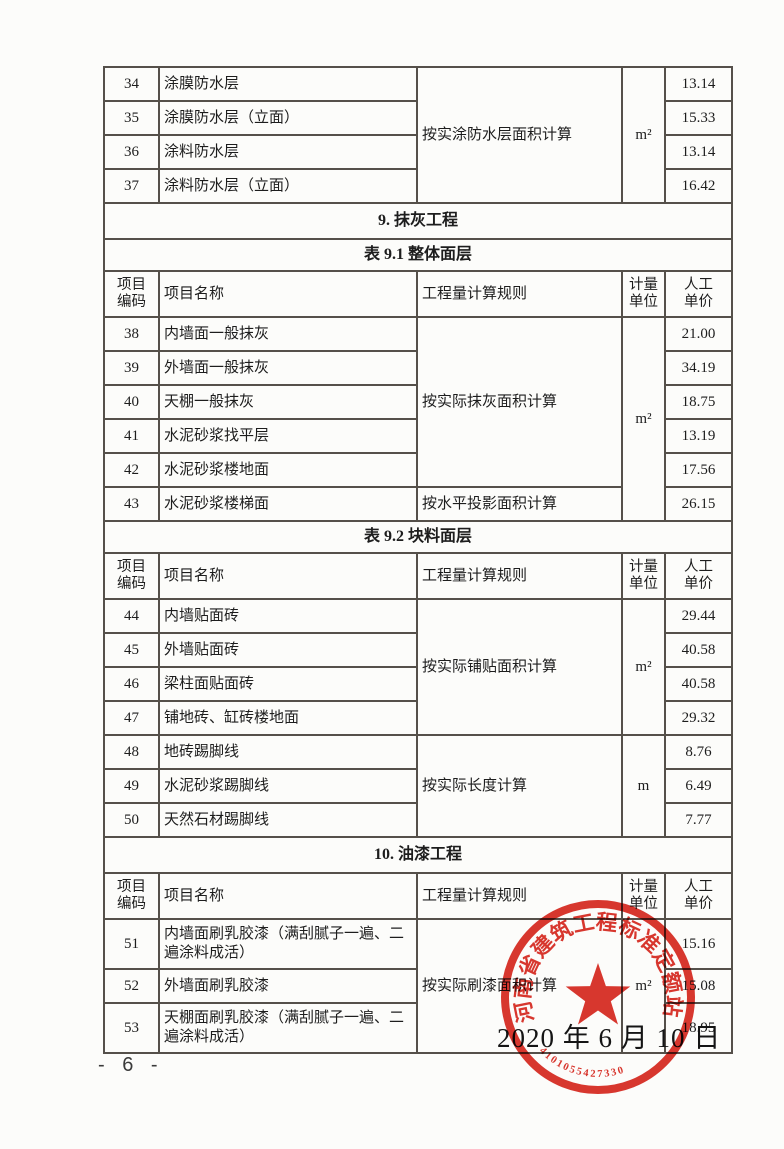  I want to click on item-name-cell: 涂料防水层（立面）, so click(288, 186).